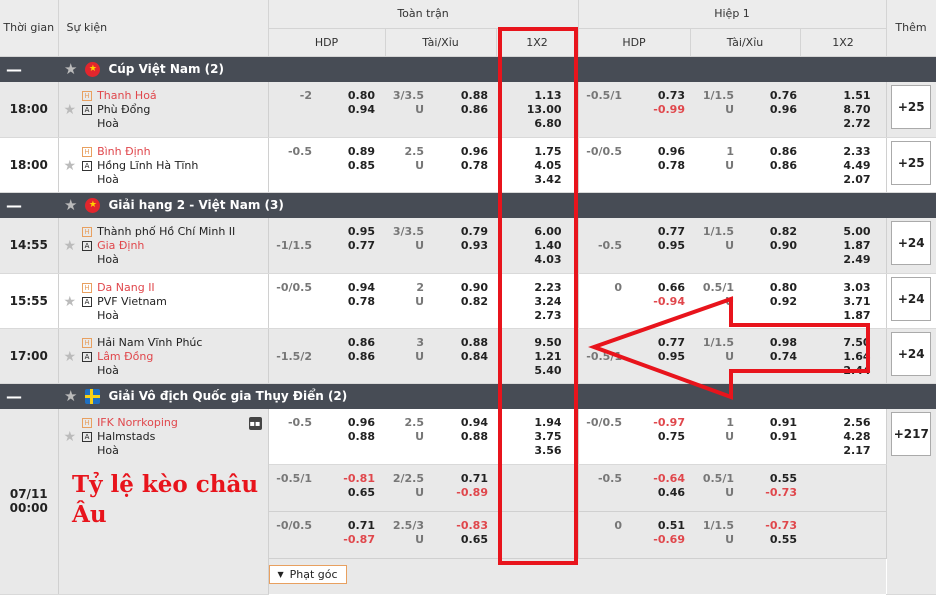 Image resolution: width=936 pixels, height=595 pixels. What do you see at coordinates (255, 423) in the screenshot?
I see `stats-icon: ▪▪` at bounding box center [255, 423].